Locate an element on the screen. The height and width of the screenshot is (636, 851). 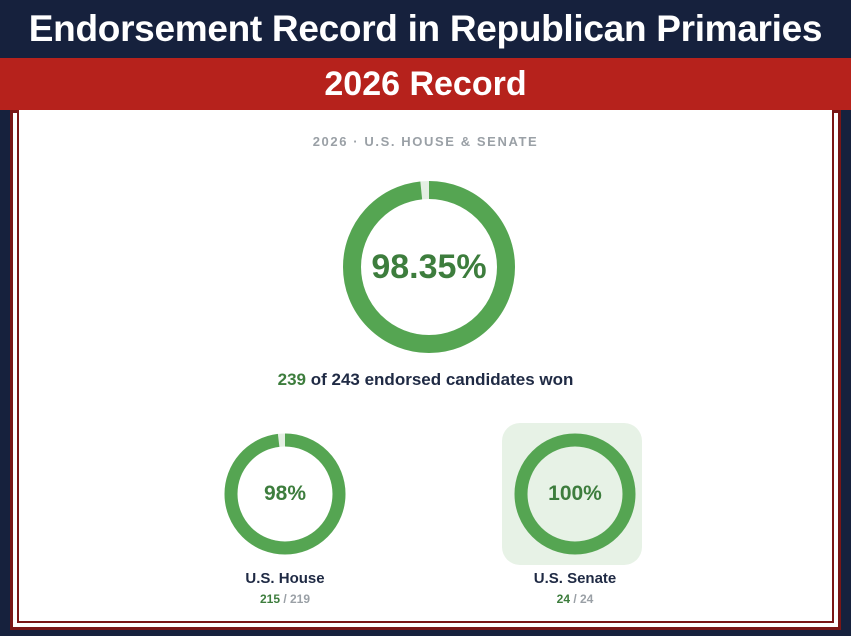
senate-ring-progress is located at coordinates (575, 494).